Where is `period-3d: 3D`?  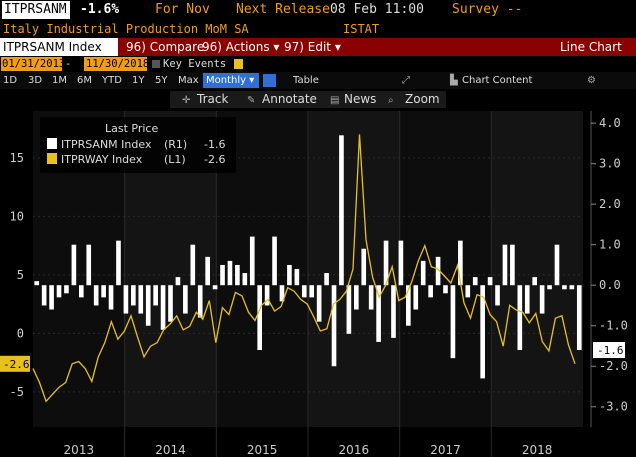 period-3d: 3D is located at coordinates (35, 80).